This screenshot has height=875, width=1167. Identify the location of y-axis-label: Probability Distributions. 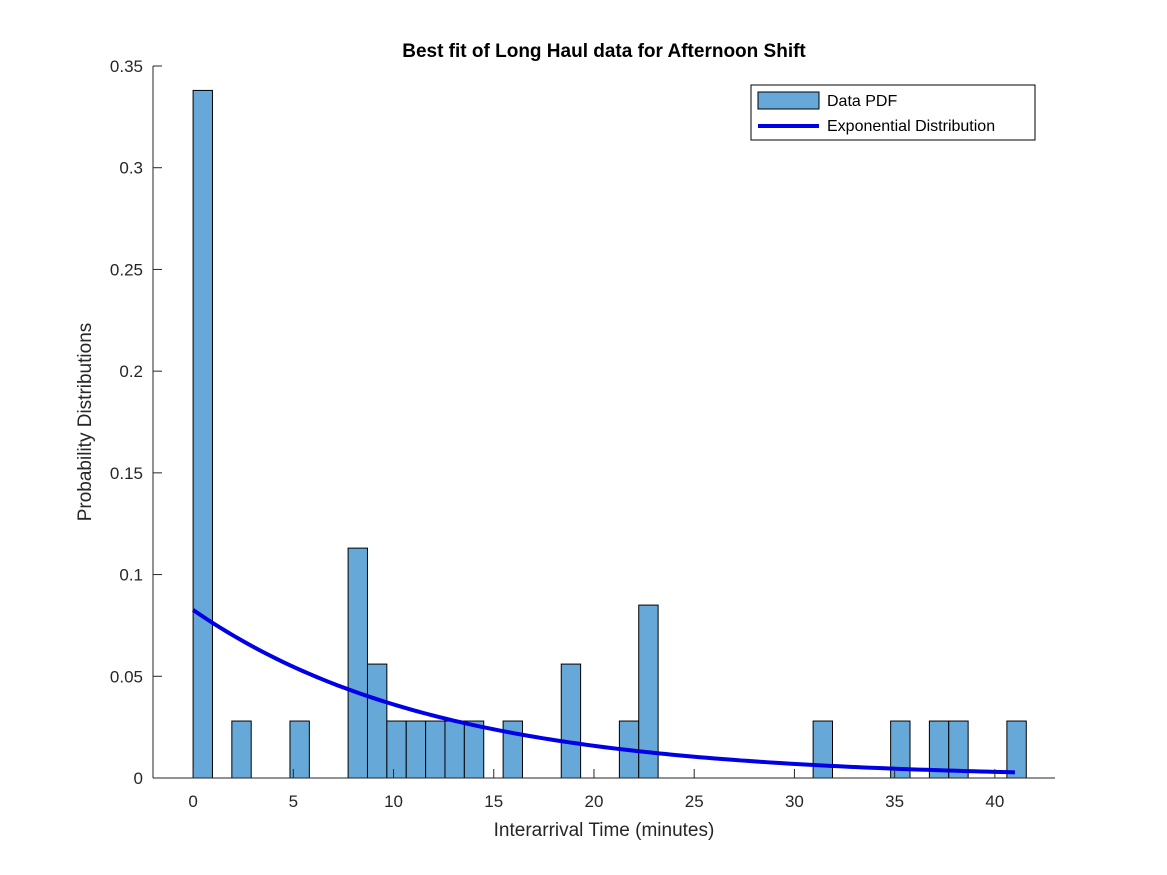
(85, 422).